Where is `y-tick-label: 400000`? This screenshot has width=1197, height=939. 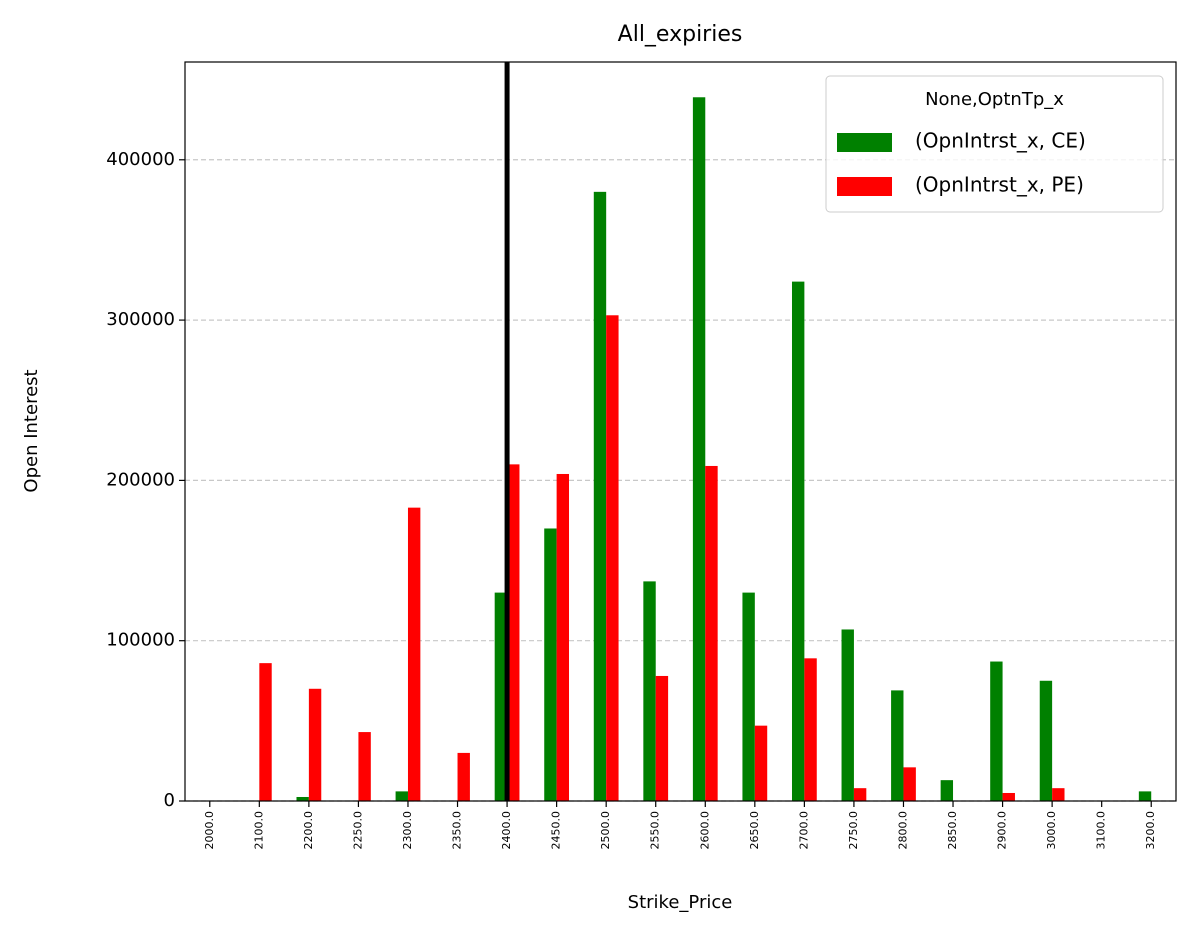
y-tick-label: 400000 is located at coordinates (140, 159).